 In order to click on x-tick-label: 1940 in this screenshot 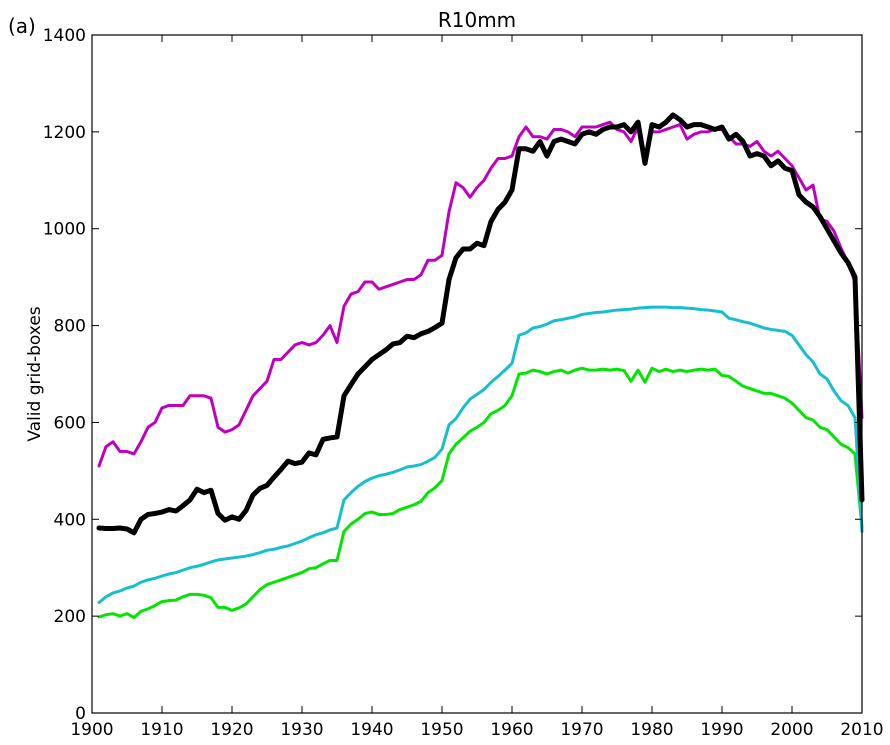, I will do `click(371, 730)`.